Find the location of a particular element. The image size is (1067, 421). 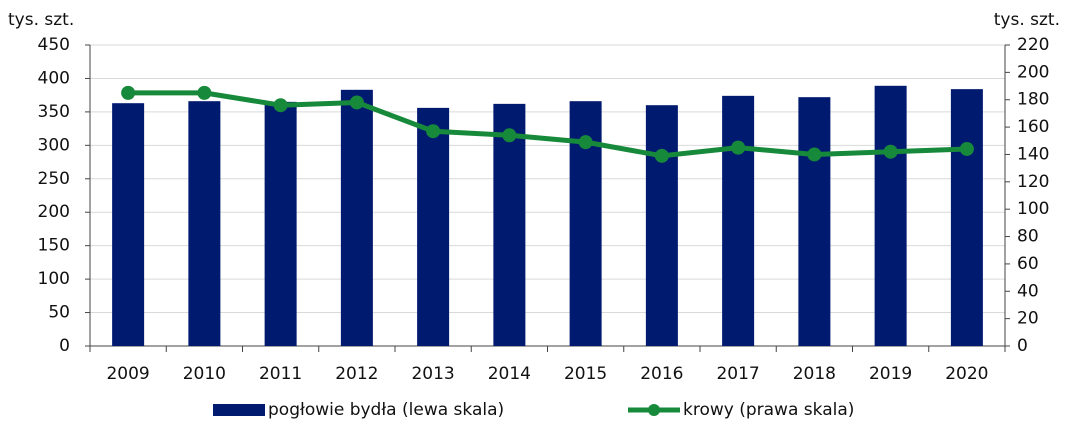

legend-label: pogłowie bydła (lewa skala) is located at coordinates (386, 410).